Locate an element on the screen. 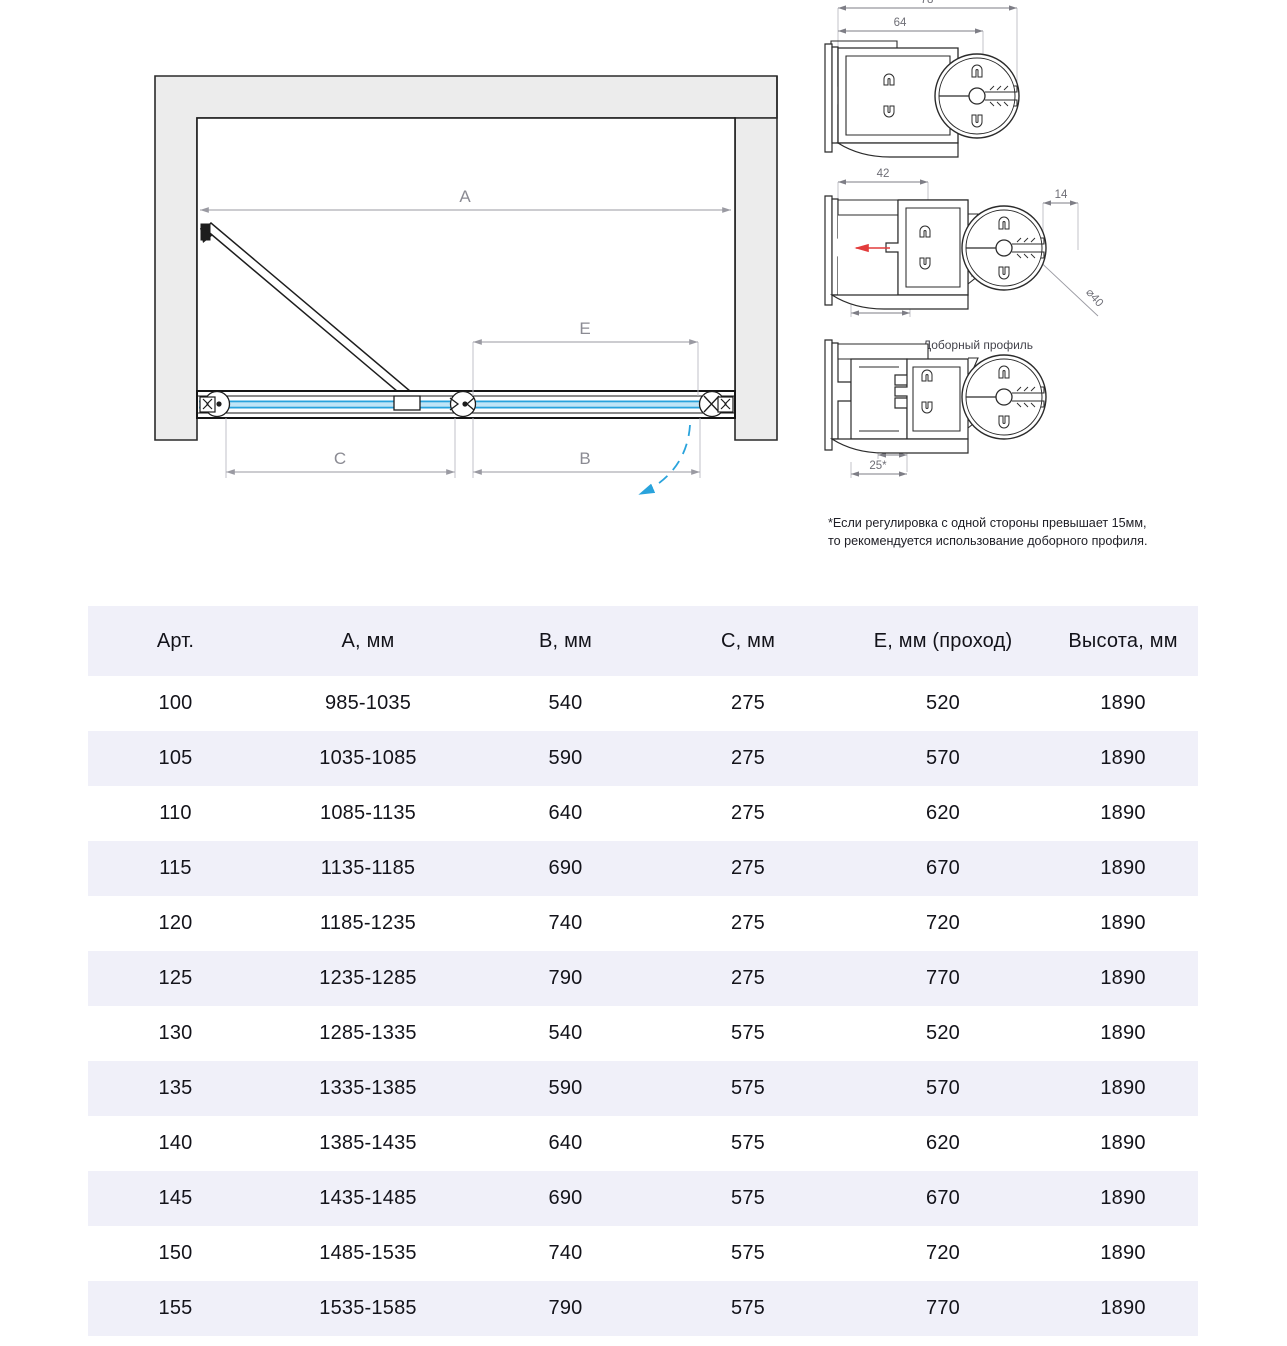  table-row: 110 1085-1135 640 275 620 1890 is located at coordinates (643, 813).